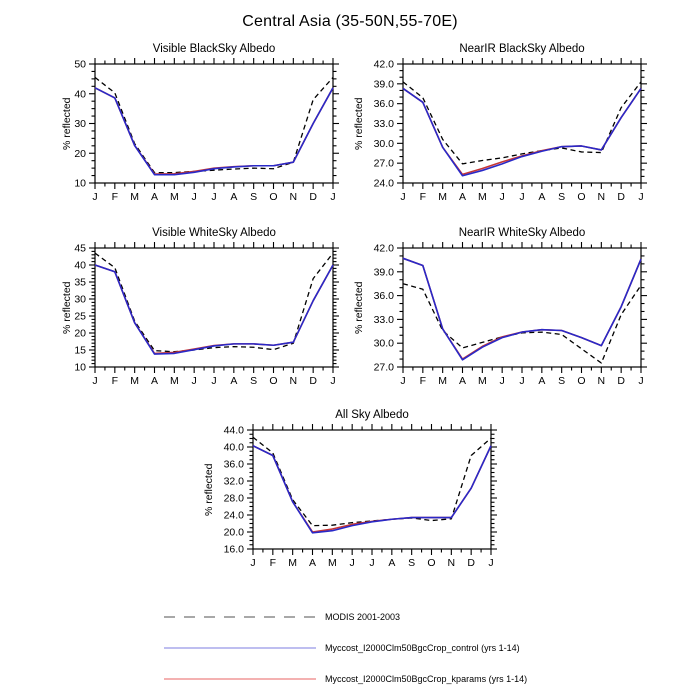 The image size is (700, 700). I want to click on svg-text: 30.0, so click(384, 344).